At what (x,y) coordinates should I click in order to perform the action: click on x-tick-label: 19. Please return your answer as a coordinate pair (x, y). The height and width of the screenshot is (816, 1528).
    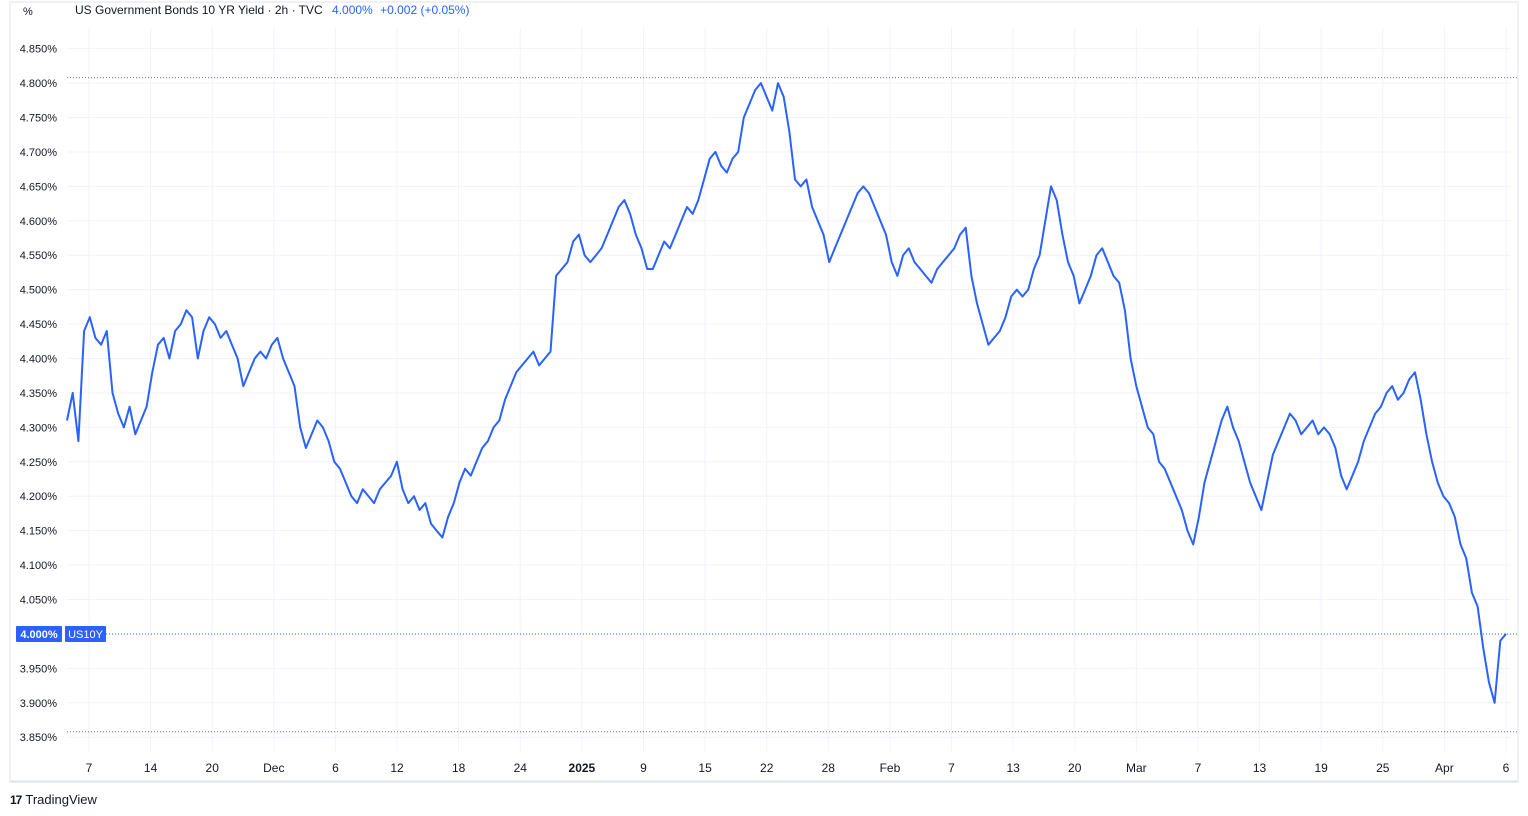
    Looking at the image, I should click on (1321, 768).